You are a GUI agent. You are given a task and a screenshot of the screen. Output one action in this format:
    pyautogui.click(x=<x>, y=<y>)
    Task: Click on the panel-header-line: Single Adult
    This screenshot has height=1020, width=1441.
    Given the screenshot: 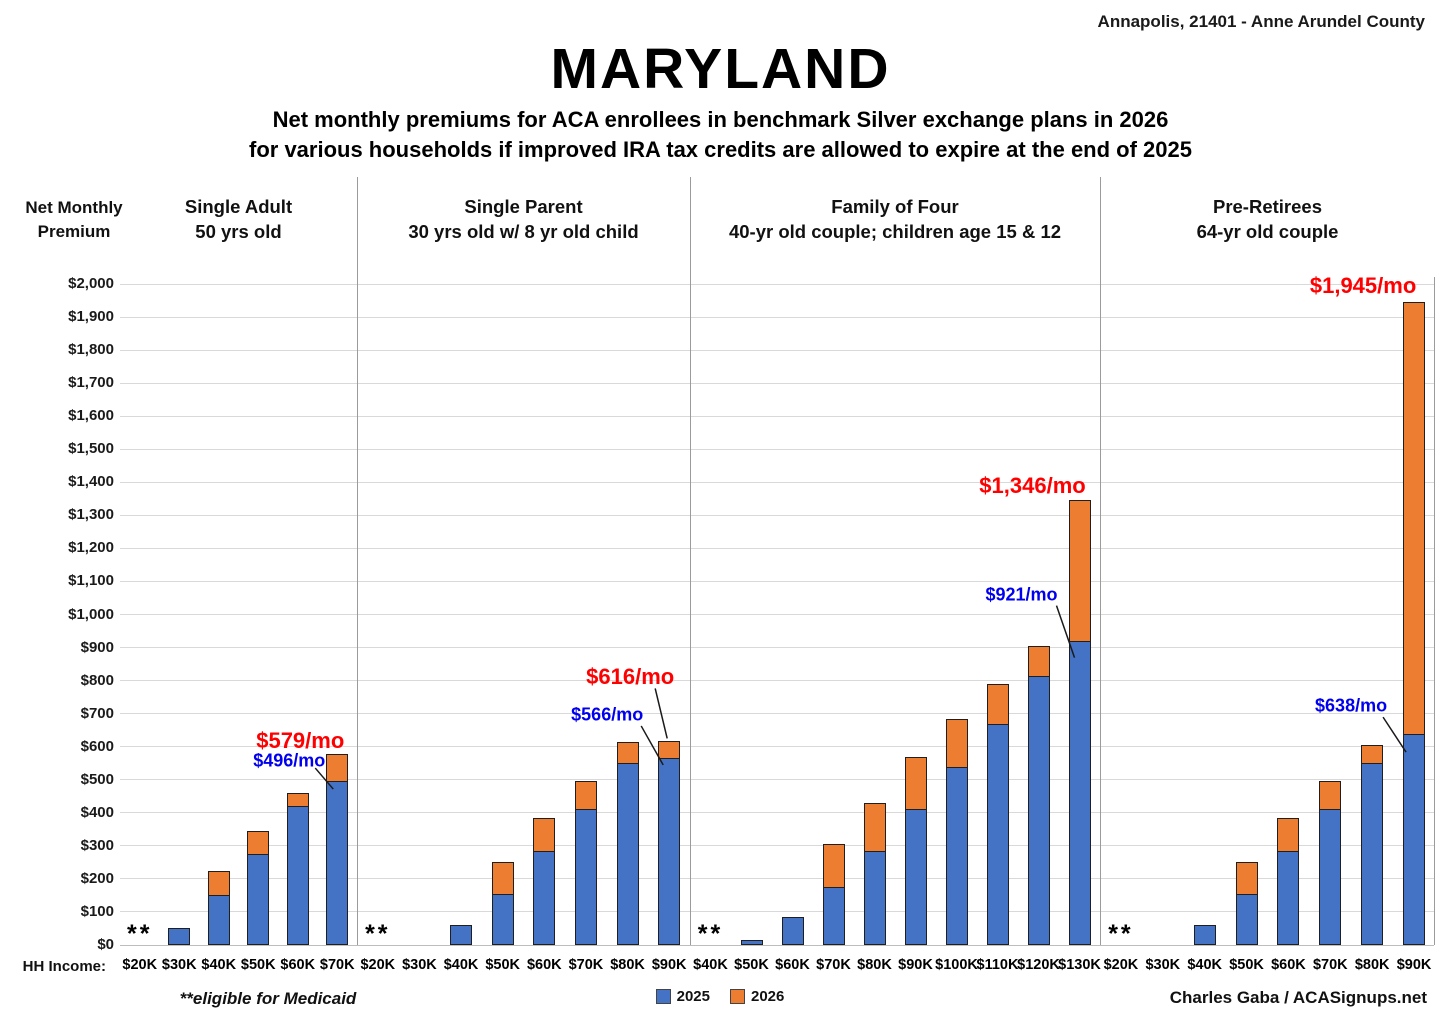 What is the action you would take?
    pyautogui.click(x=238, y=206)
    